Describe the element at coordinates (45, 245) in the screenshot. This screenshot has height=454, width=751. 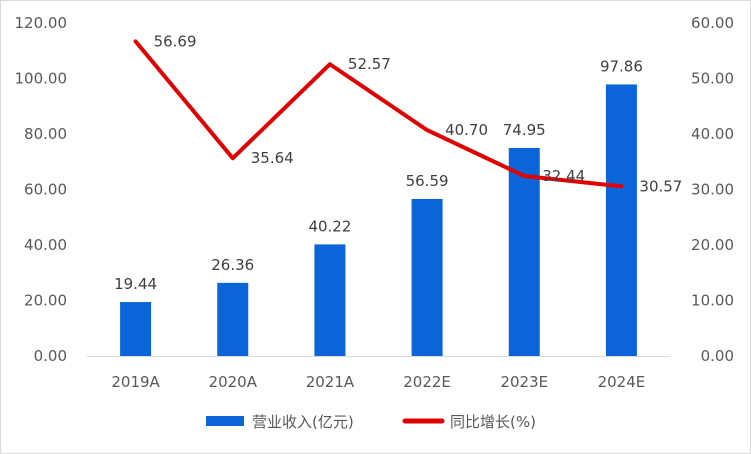
I see `left-axis-tick-label: 40.00` at that location.